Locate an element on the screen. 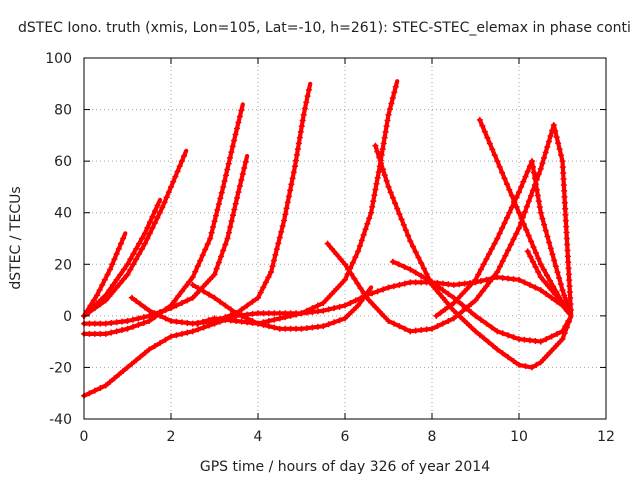 The height and width of the screenshot is (480, 640). series-line is located at coordinates (473, 256).